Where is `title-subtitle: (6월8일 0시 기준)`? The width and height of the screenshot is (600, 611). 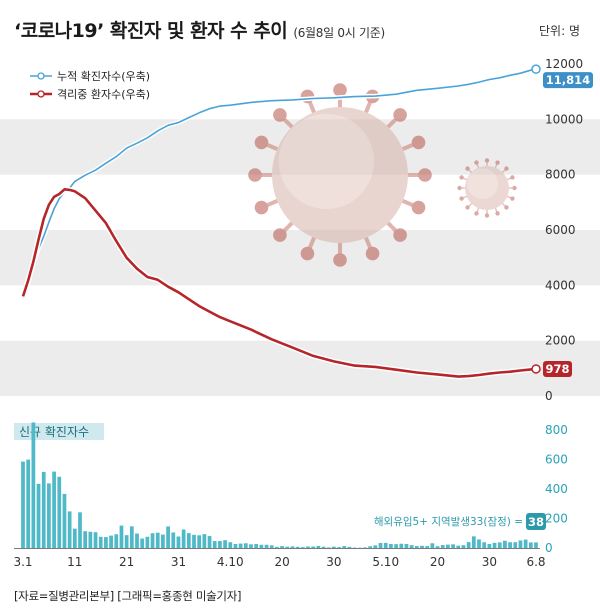
title-subtitle: (6월8일 0시 기준) is located at coordinates (339, 33).